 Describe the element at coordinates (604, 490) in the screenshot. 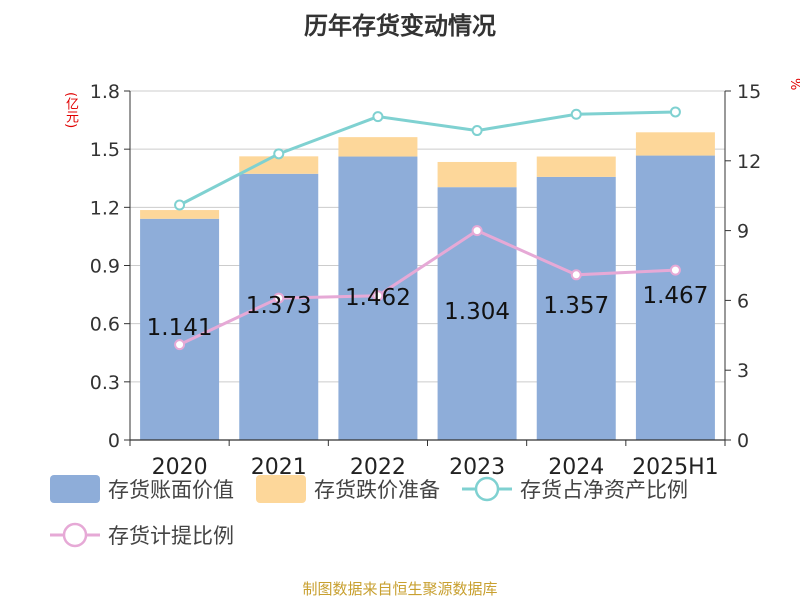

I see `legend-label: 存货占净资产比例` at that location.